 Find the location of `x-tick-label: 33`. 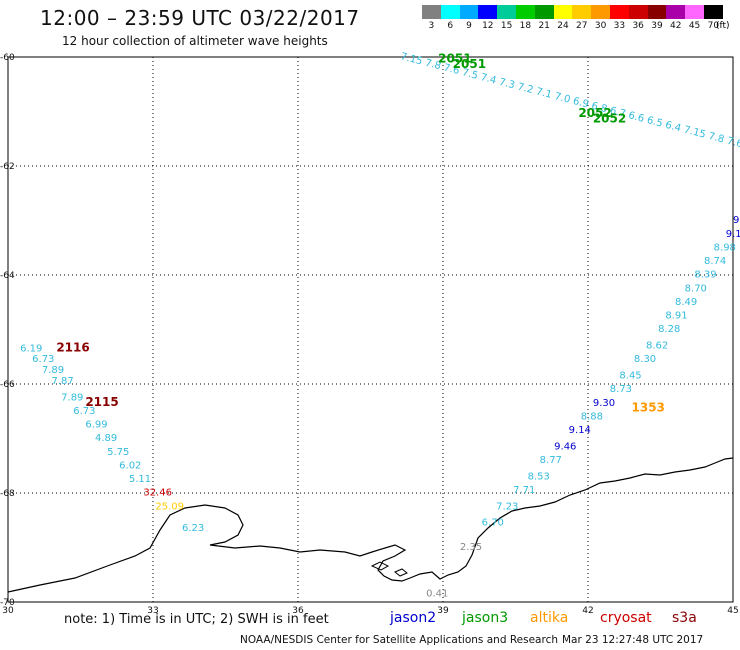

x-tick-label: 33 is located at coordinates (152, 611).